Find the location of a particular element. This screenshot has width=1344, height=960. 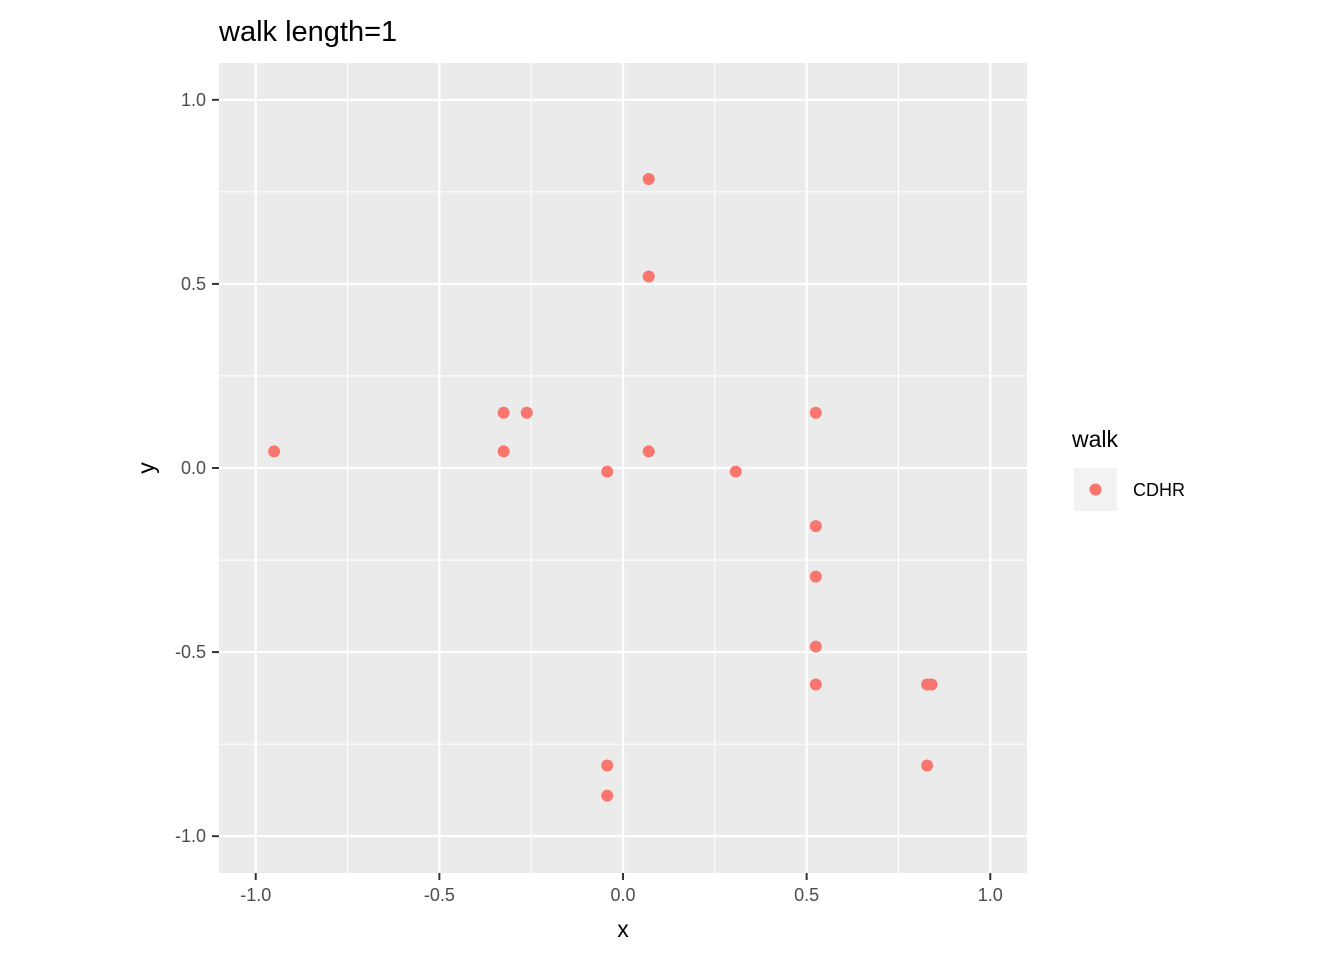

y-tick-label-0: -1.0 is located at coordinates (190, 836).